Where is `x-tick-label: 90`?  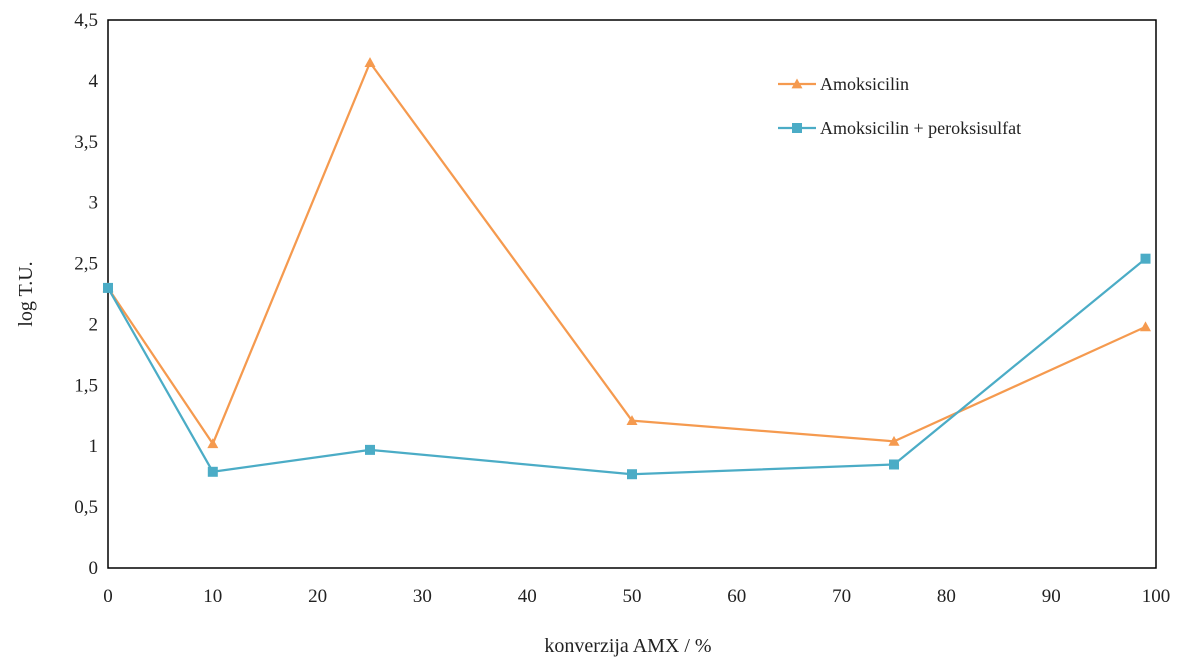 x-tick-label: 90 is located at coordinates (1051, 596).